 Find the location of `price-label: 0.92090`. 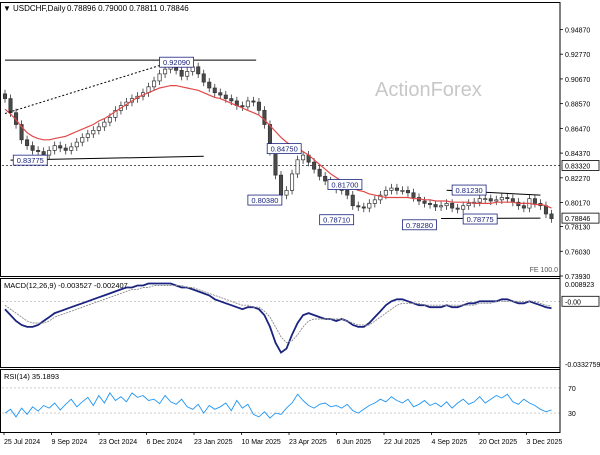

price-label: 0.92090 is located at coordinates (177, 62).